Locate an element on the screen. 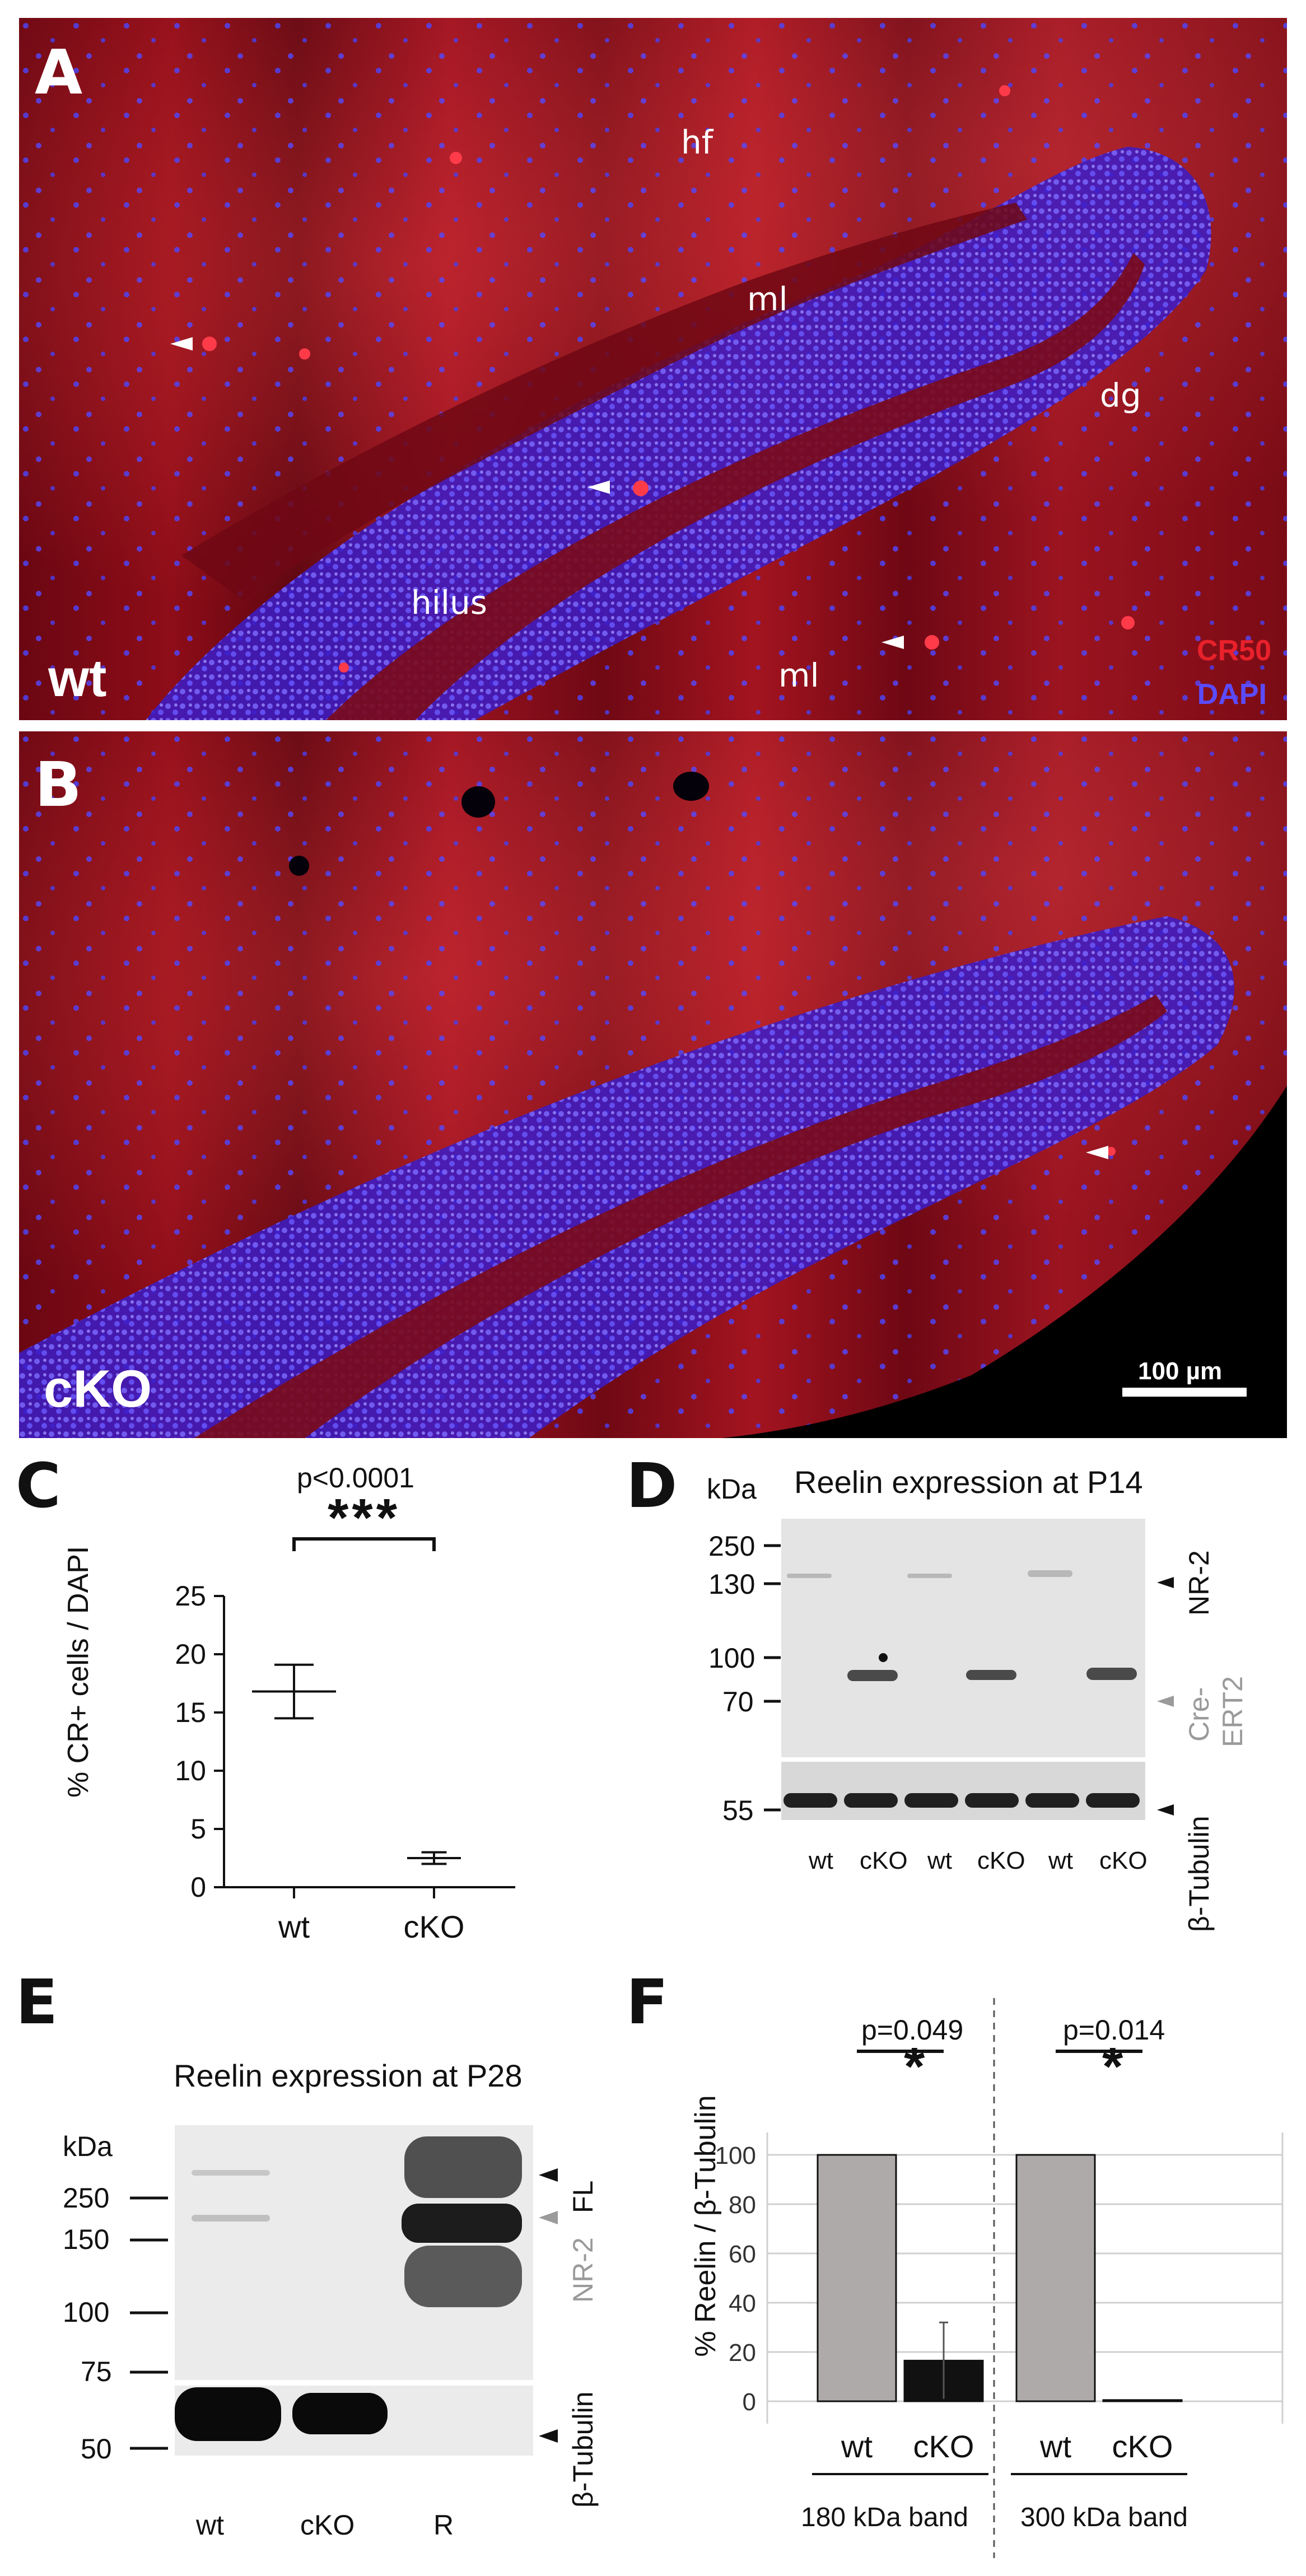 The width and height of the screenshot is (1306, 2576). lane-d-3: wt is located at coordinates (940, 1861).